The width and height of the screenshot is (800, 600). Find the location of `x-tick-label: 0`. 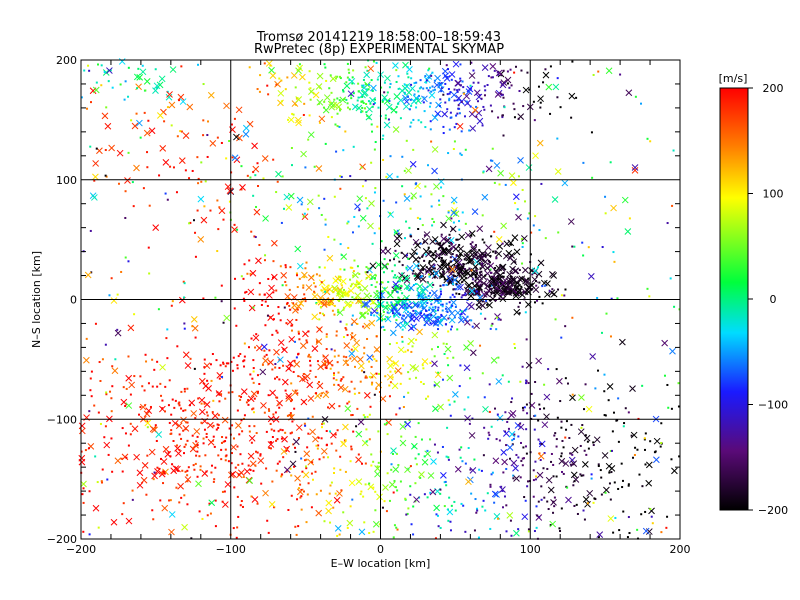

x-tick-label: 0 is located at coordinates (380, 549).